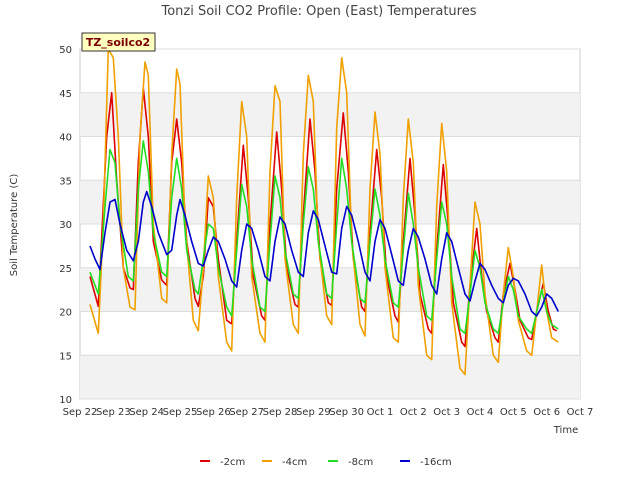 The width and height of the screenshot is (640, 480). I want to click on x-tick-label: Oct 1, so click(380, 412).